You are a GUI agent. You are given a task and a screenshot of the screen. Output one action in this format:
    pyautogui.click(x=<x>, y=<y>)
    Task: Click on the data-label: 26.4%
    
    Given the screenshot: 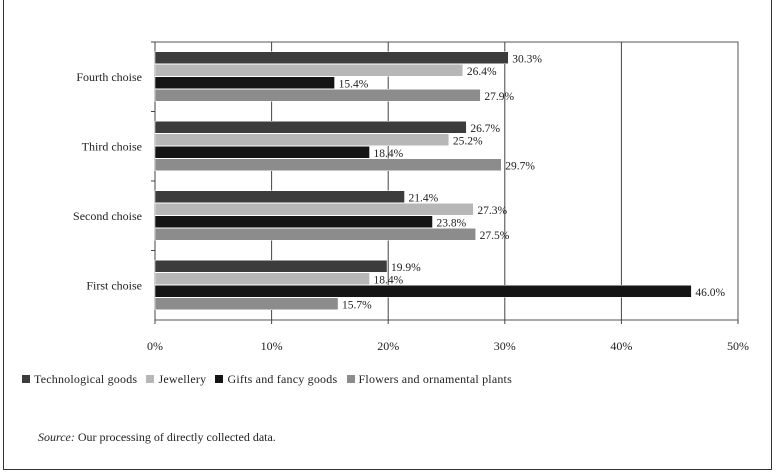 What is the action you would take?
    pyautogui.click(x=482, y=72)
    